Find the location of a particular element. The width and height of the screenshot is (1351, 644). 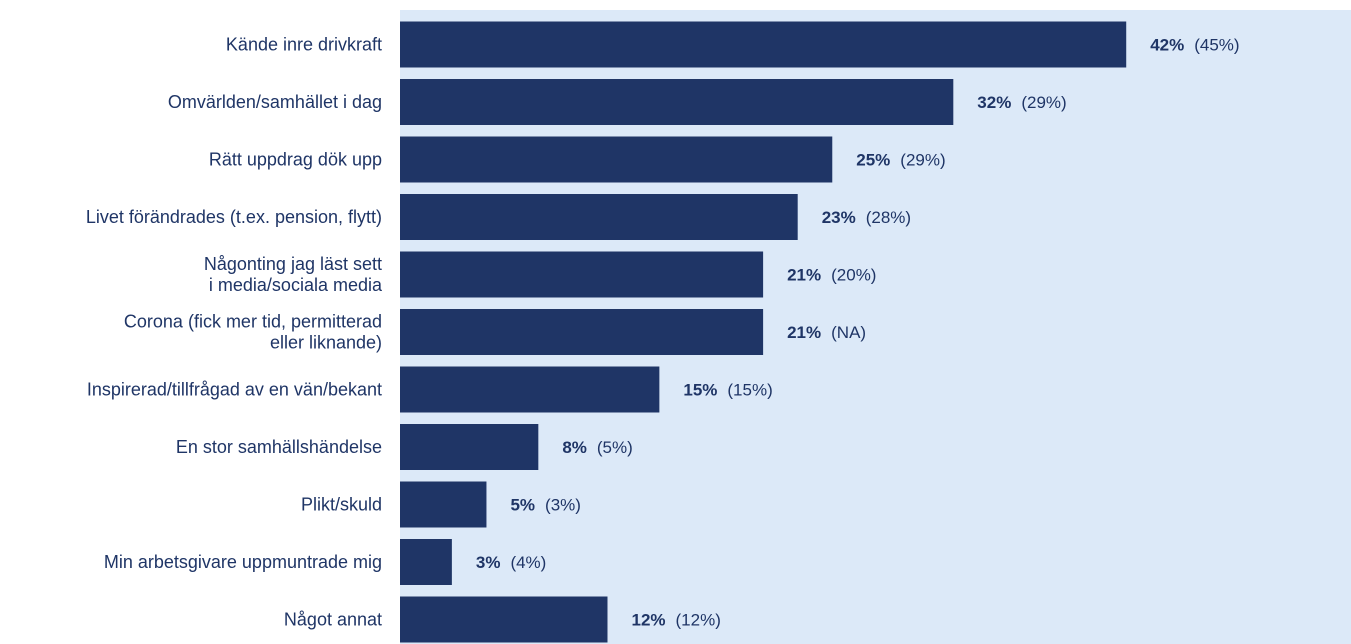

category-label: Plikt/skuld is located at coordinates (341, 505).